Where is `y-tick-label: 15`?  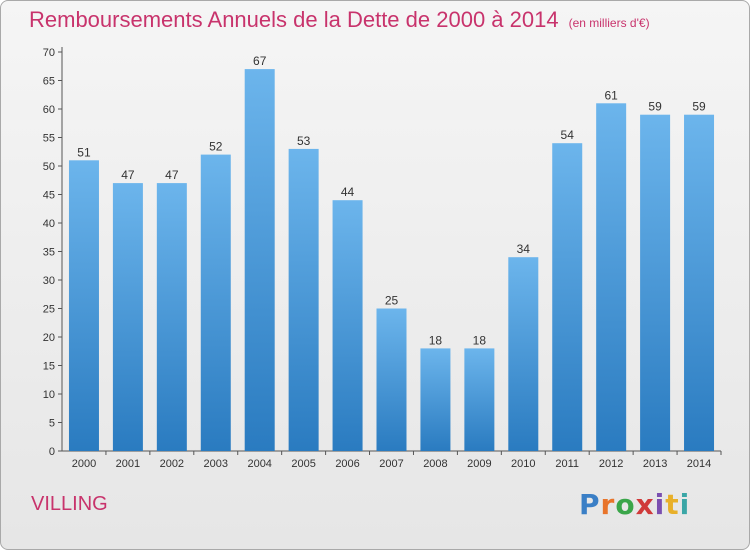 y-tick-label: 15 is located at coordinates (49, 367).